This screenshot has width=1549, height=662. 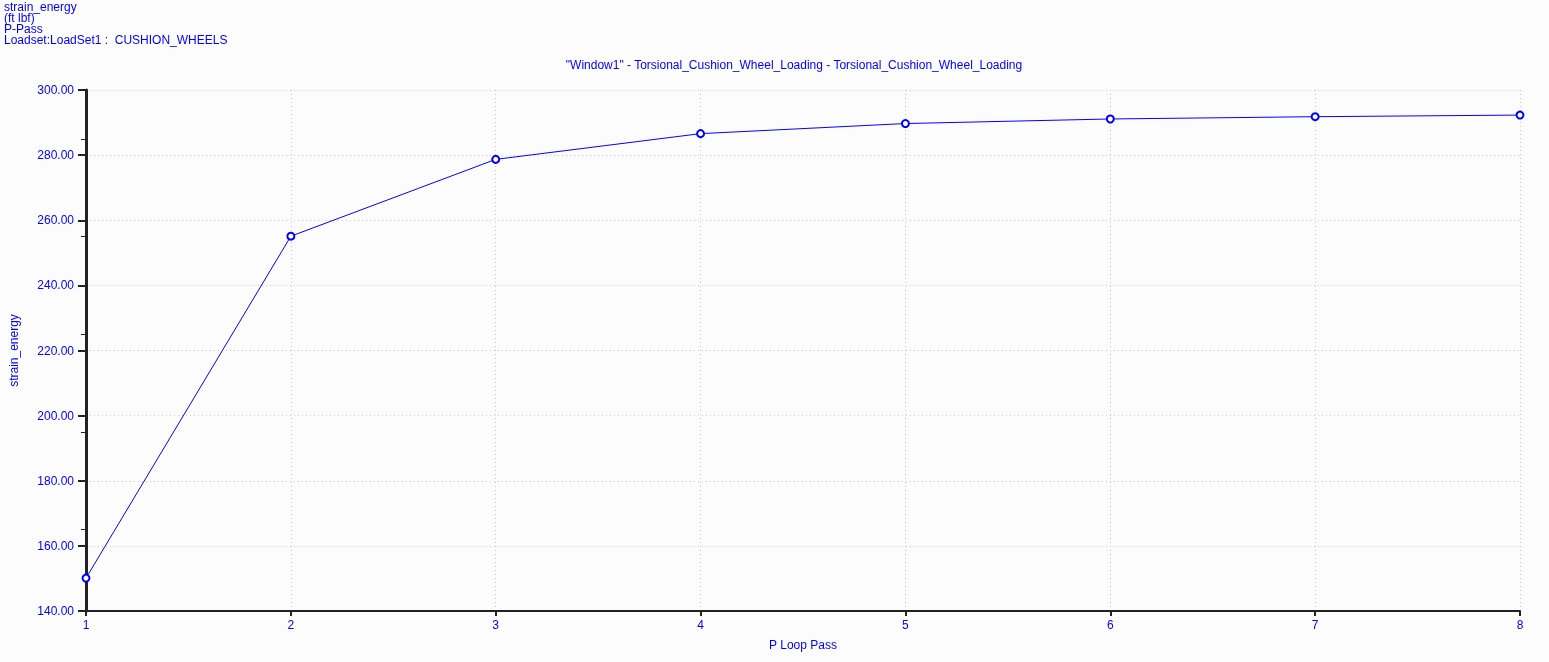 What do you see at coordinates (116, 40) in the screenshot?
I see `text: Loadset:LoadSet1 : CUSHION_WHEELS` at bounding box center [116, 40].